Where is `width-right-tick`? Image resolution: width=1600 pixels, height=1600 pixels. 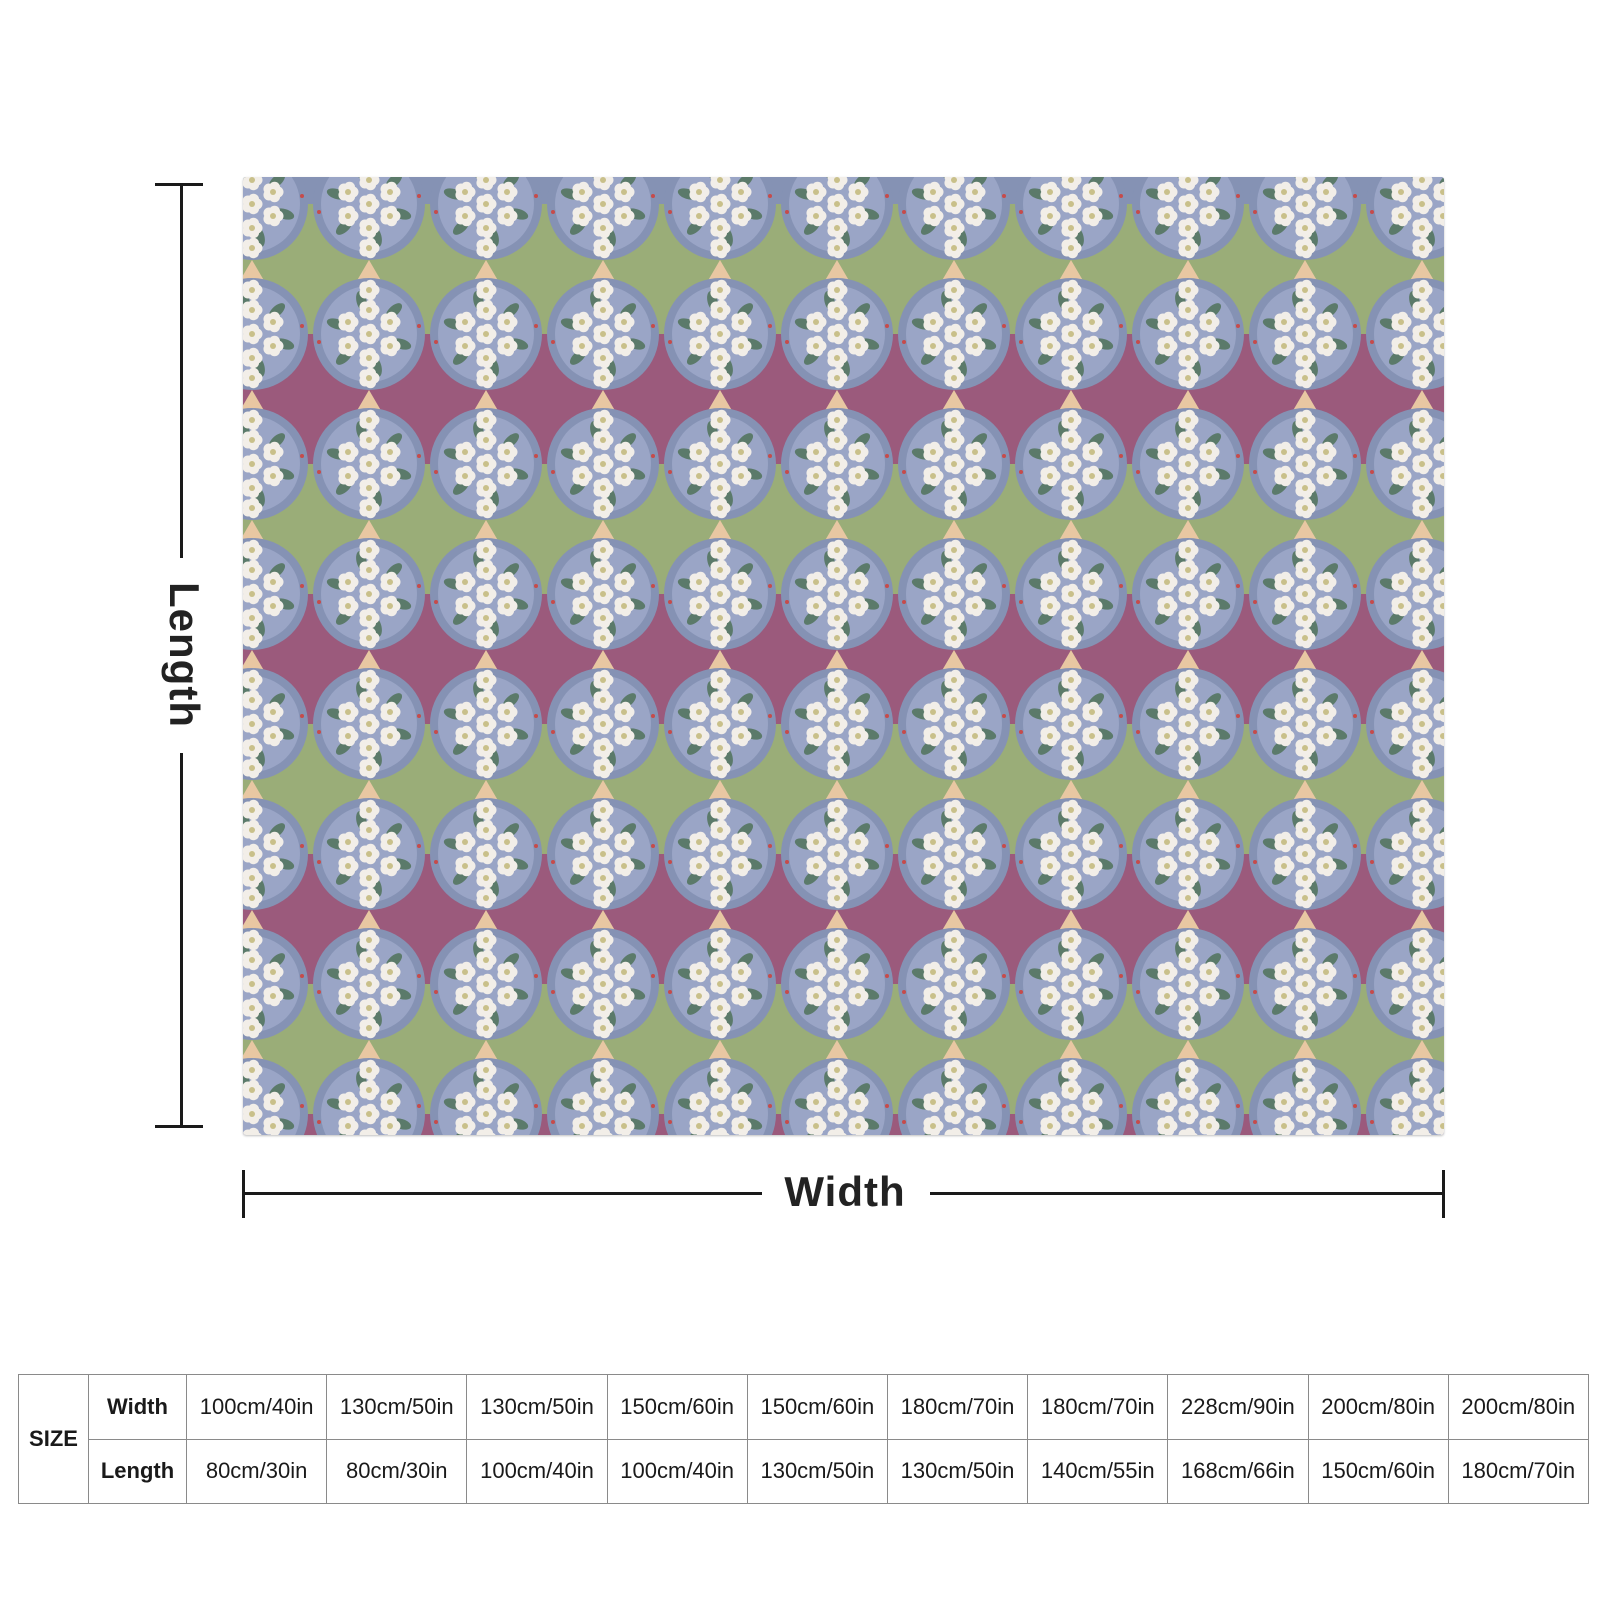 width-right-tick is located at coordinates (1443, 1194).